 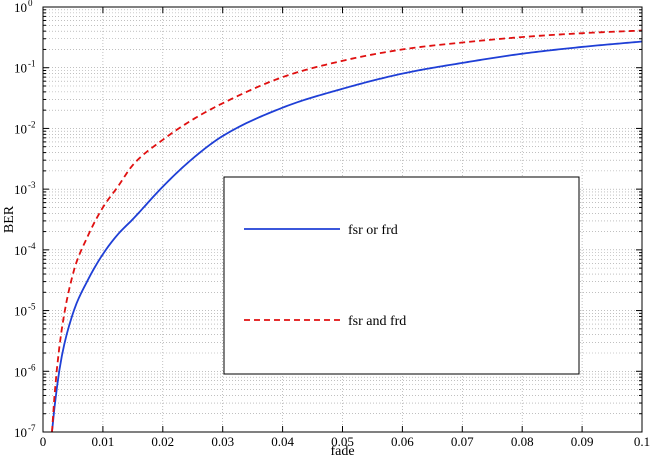 What do you see at coordinates (32, 367) in the screenshot?
I see `y-tick-exponent: -6` at bounding box center [32, 367].